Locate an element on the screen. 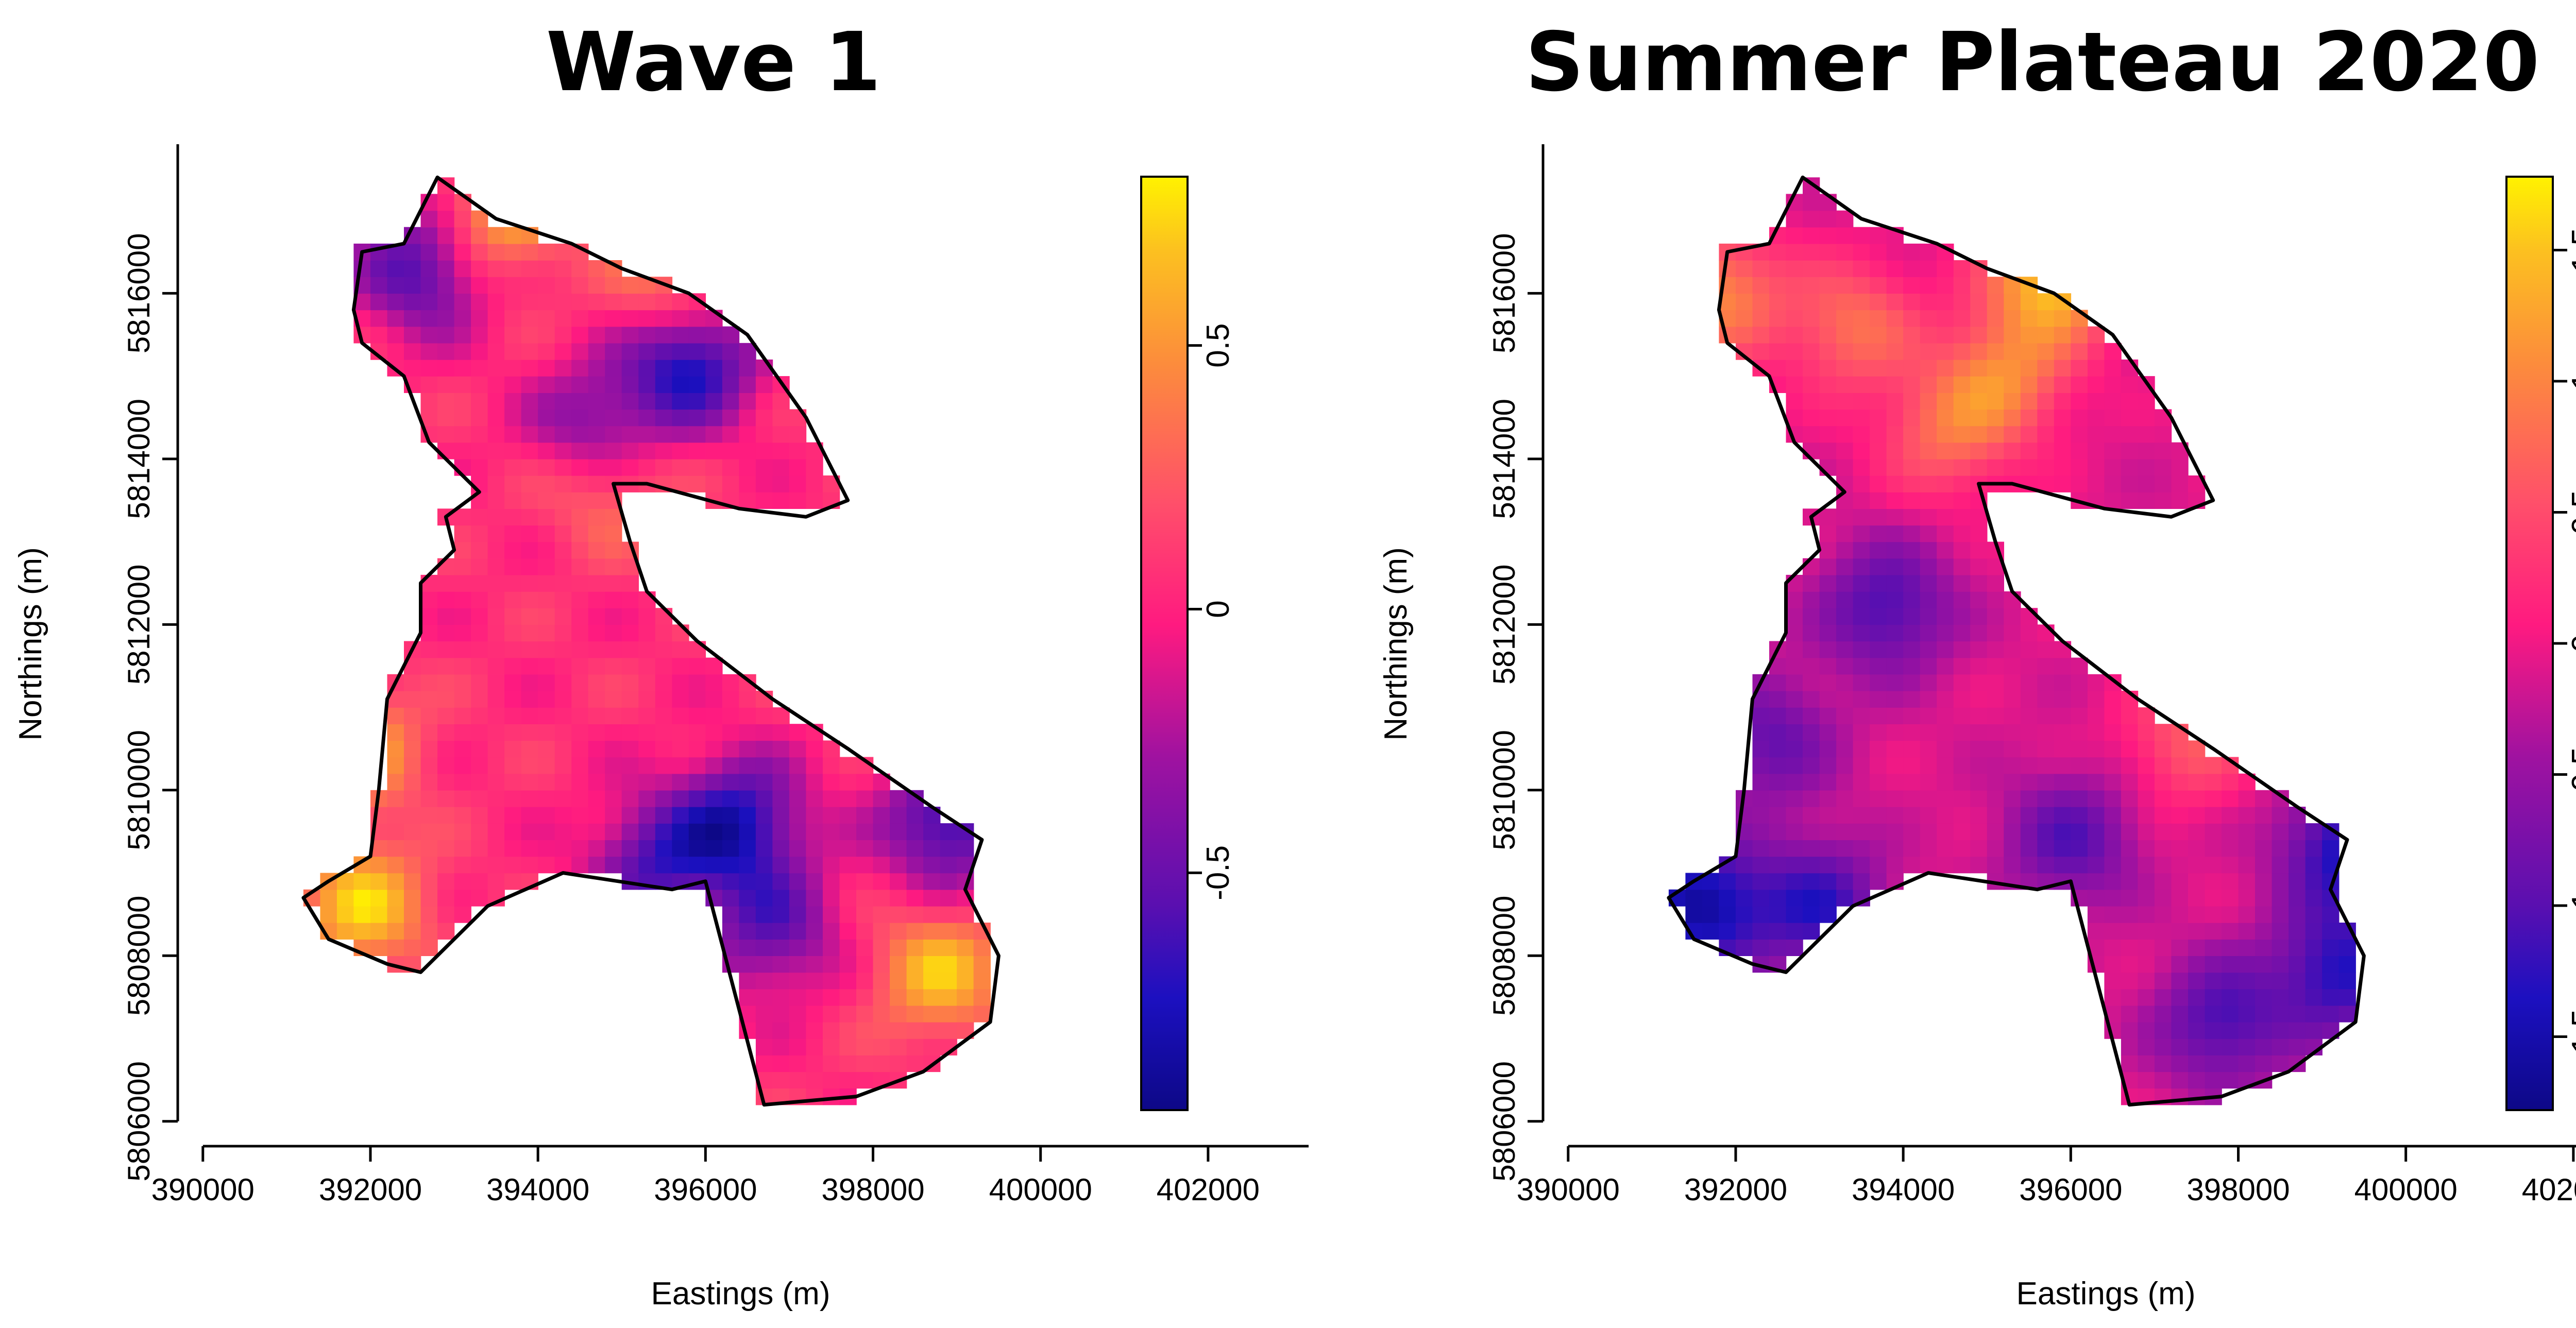 The image size is (2576, 1328). colorbar: -0.500.5 is located at coordinates (1188, 643).